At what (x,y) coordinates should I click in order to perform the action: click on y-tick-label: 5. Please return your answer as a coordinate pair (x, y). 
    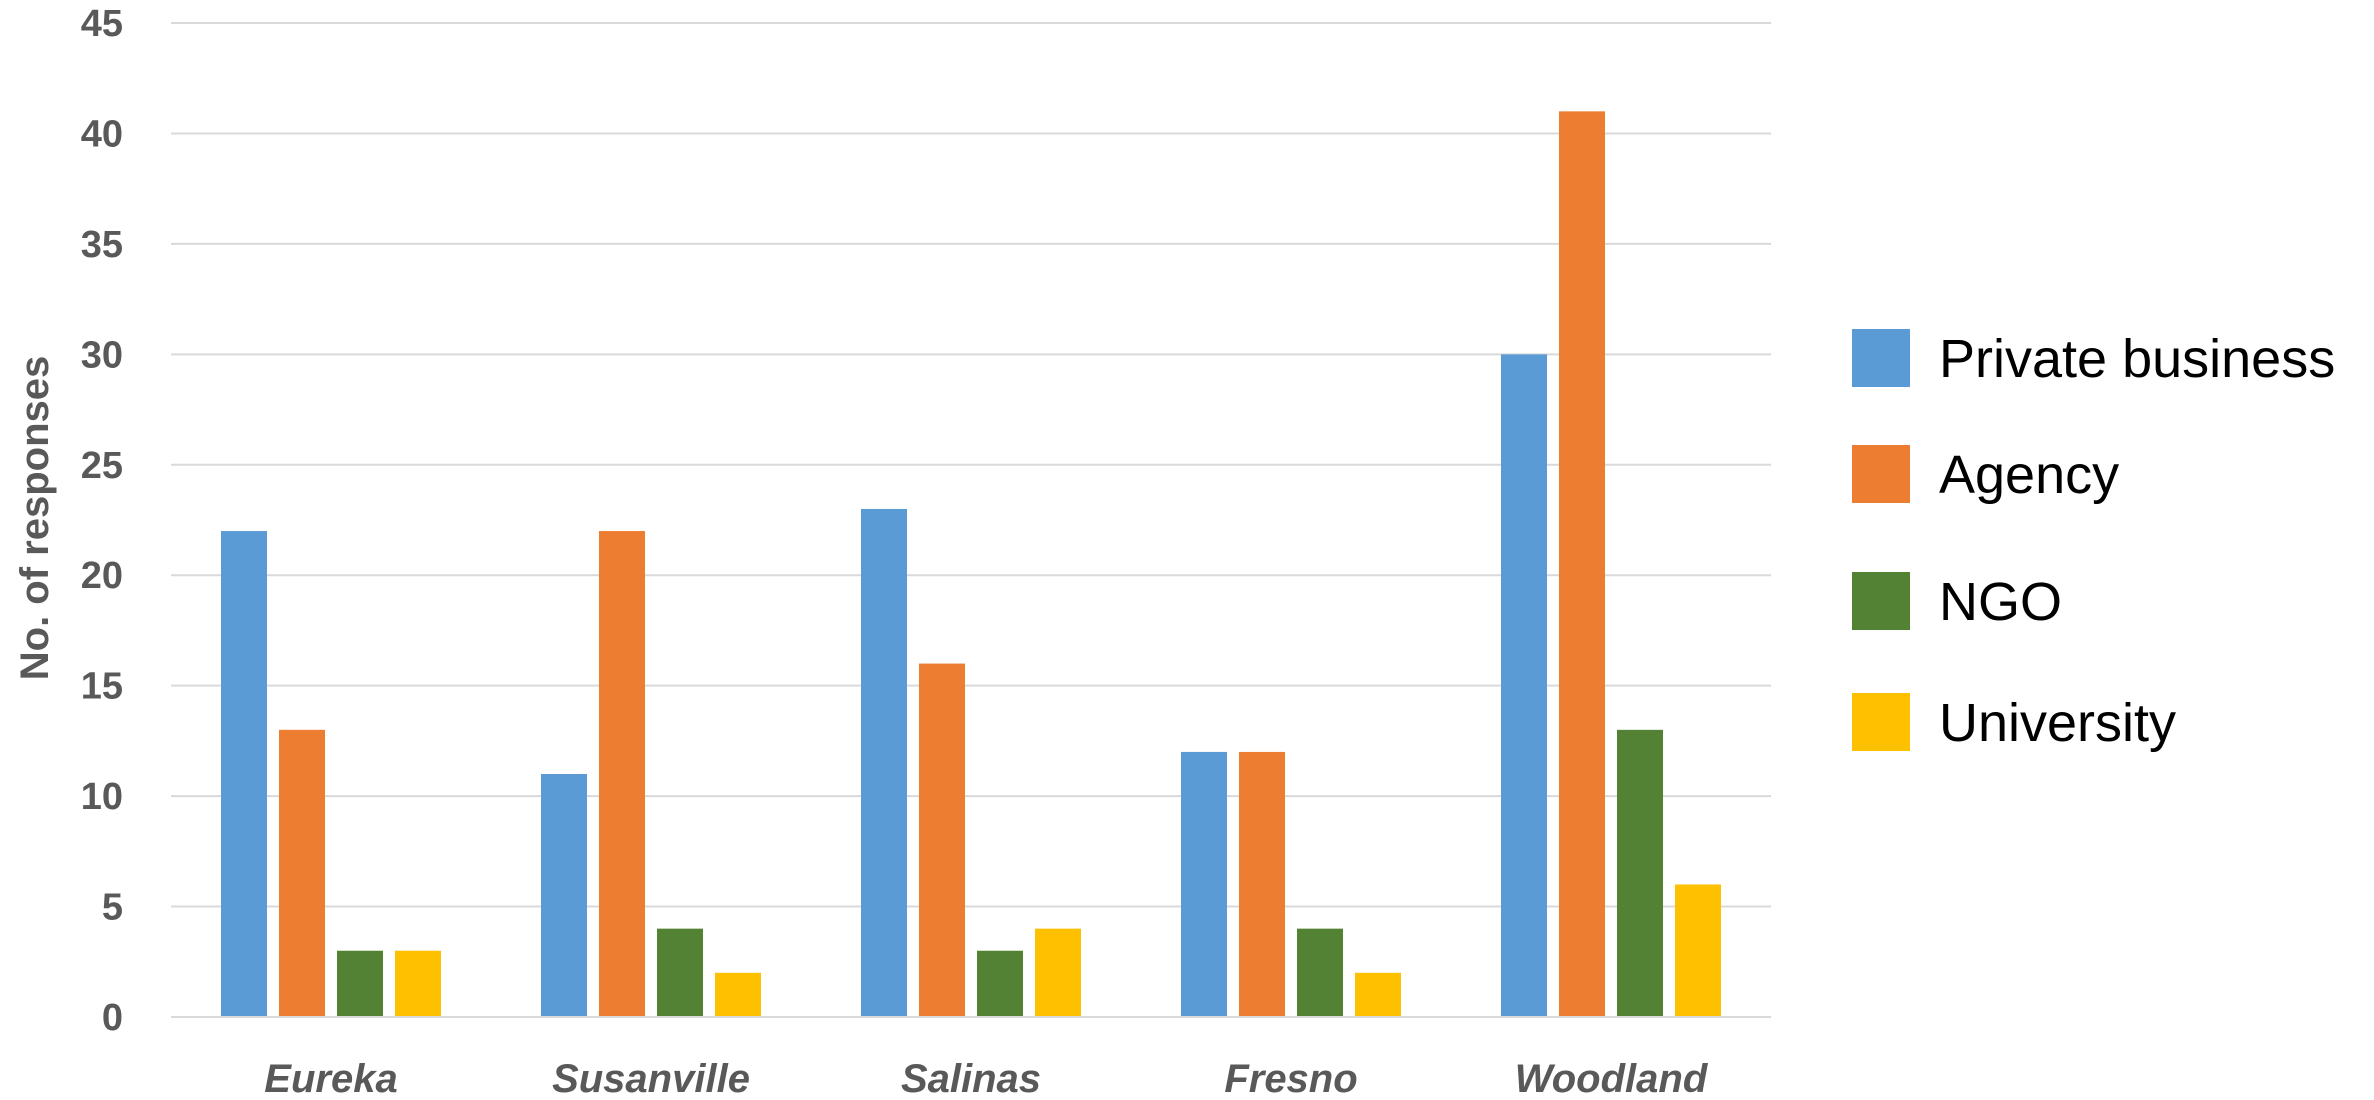
    Looking at the image, I should click on (112, 908).